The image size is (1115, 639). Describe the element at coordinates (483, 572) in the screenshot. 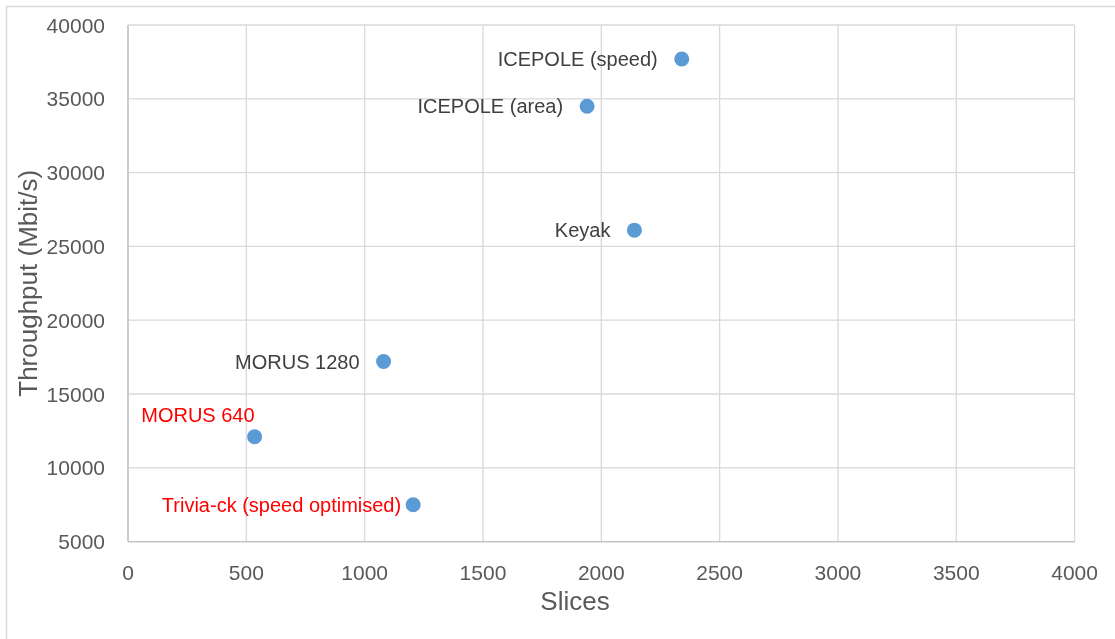

I see `x-tick-label: 1500` at that location.